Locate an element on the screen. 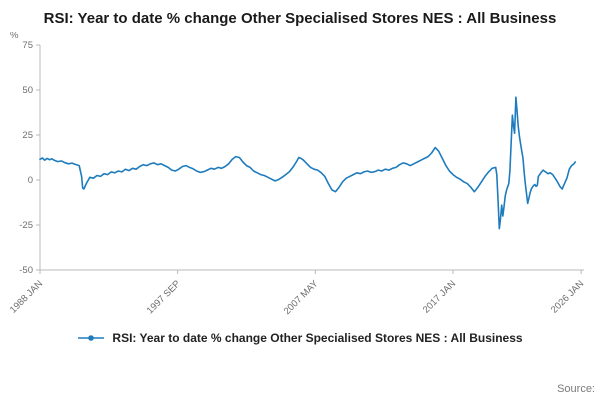 The image size is (600, 400). svg-text: 2007 MAY is located at coordinates (301, 297).